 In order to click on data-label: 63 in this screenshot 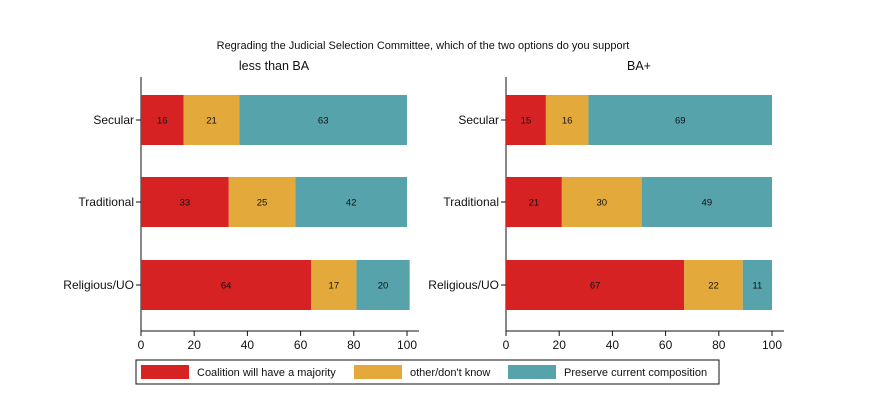, I will do `click(323, 121)`.